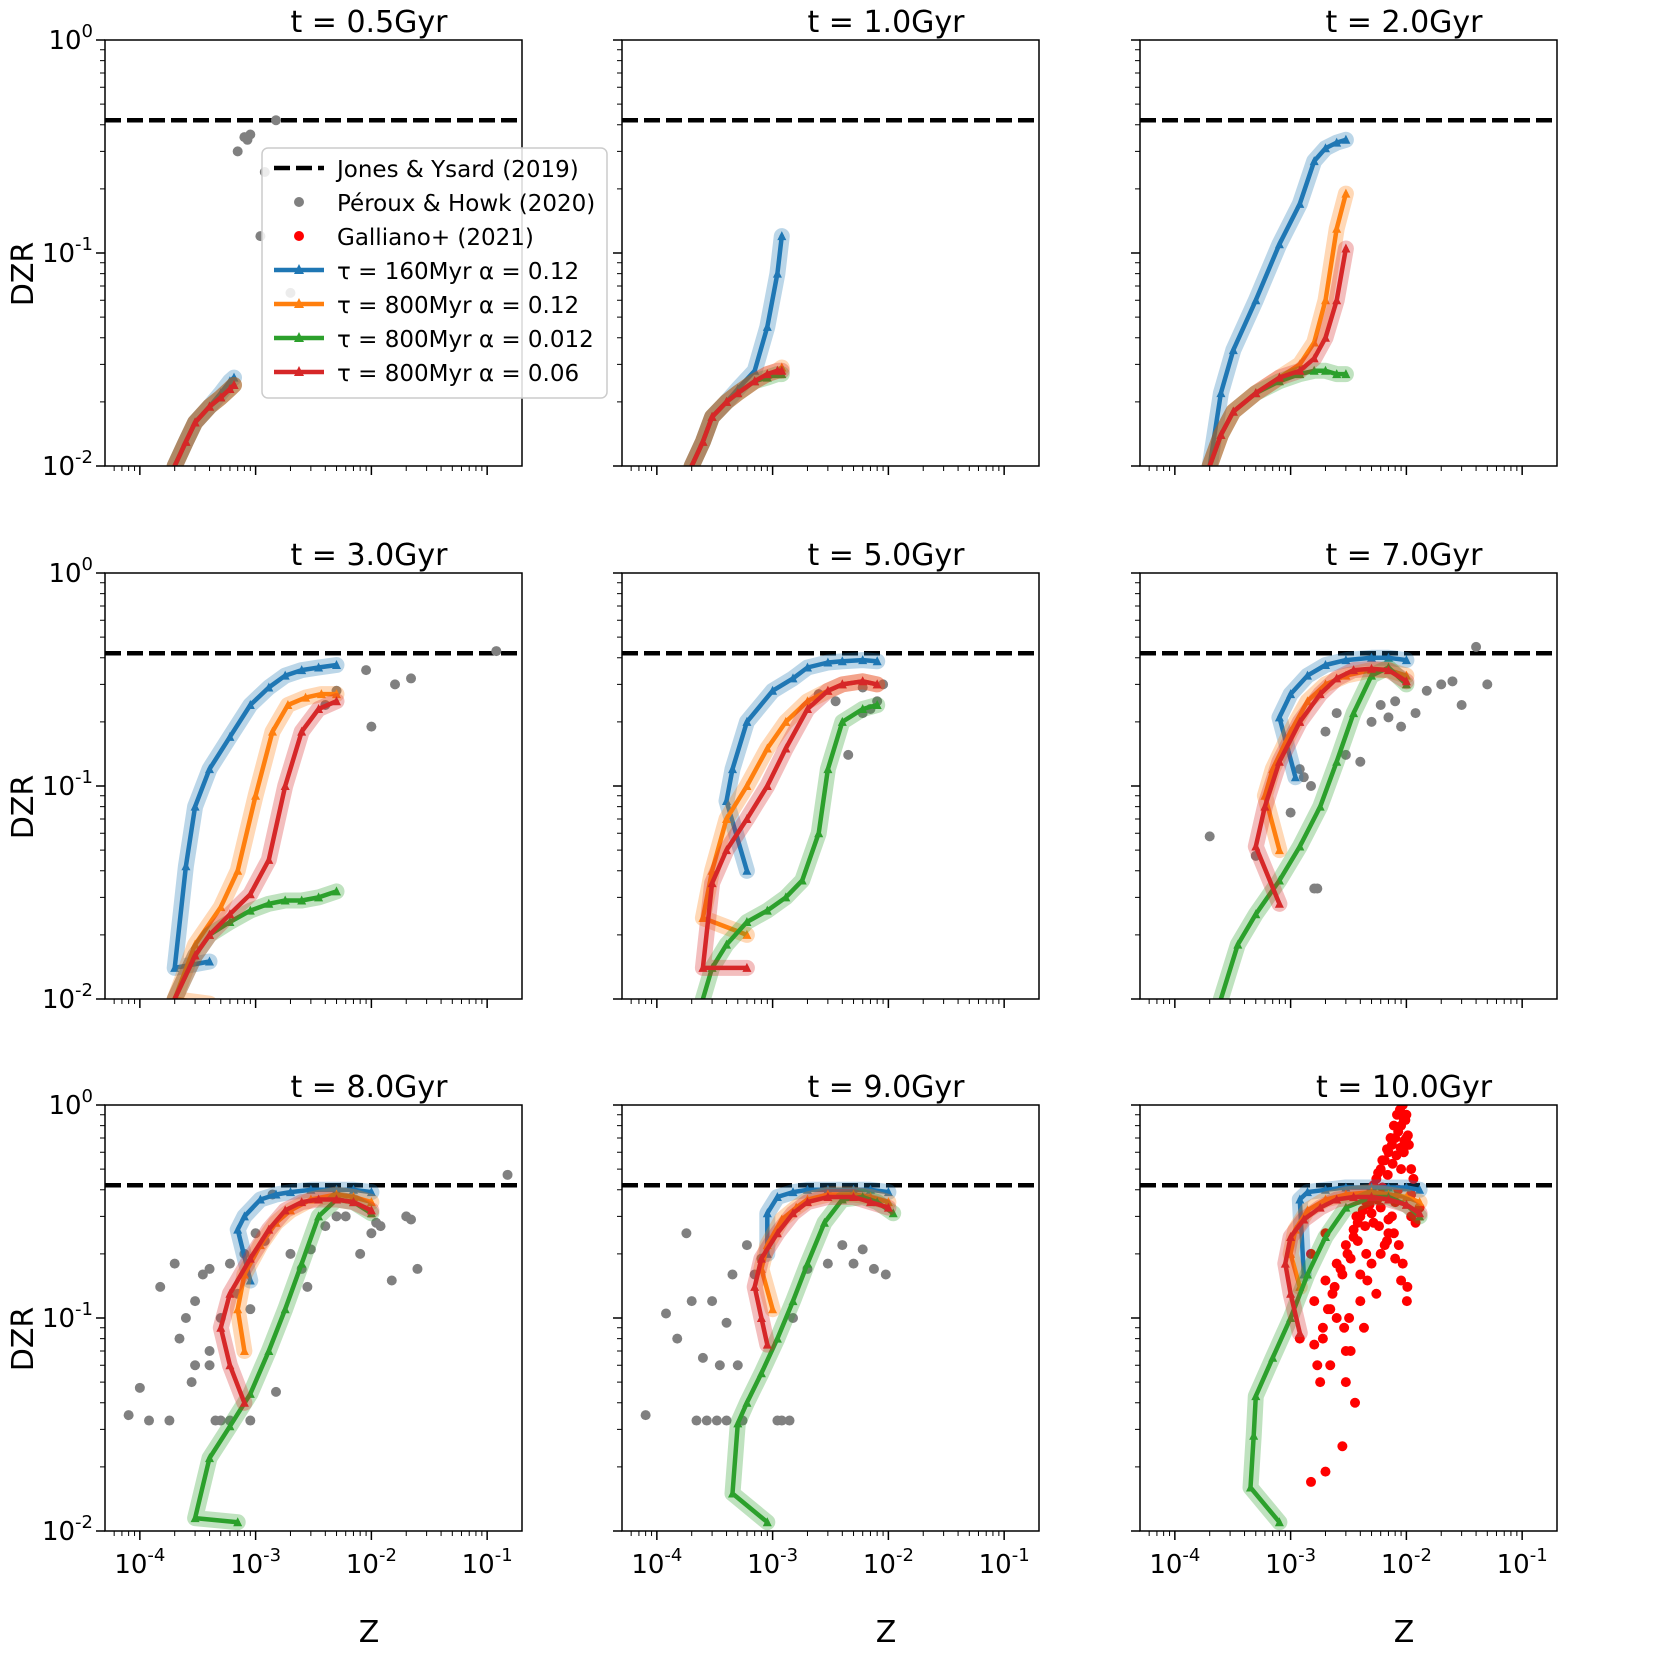  What do you see at coordinates (504, 1555) in the screenshot?
I see `x-tick-exponent: -1` at bounding box center [504, 1555].